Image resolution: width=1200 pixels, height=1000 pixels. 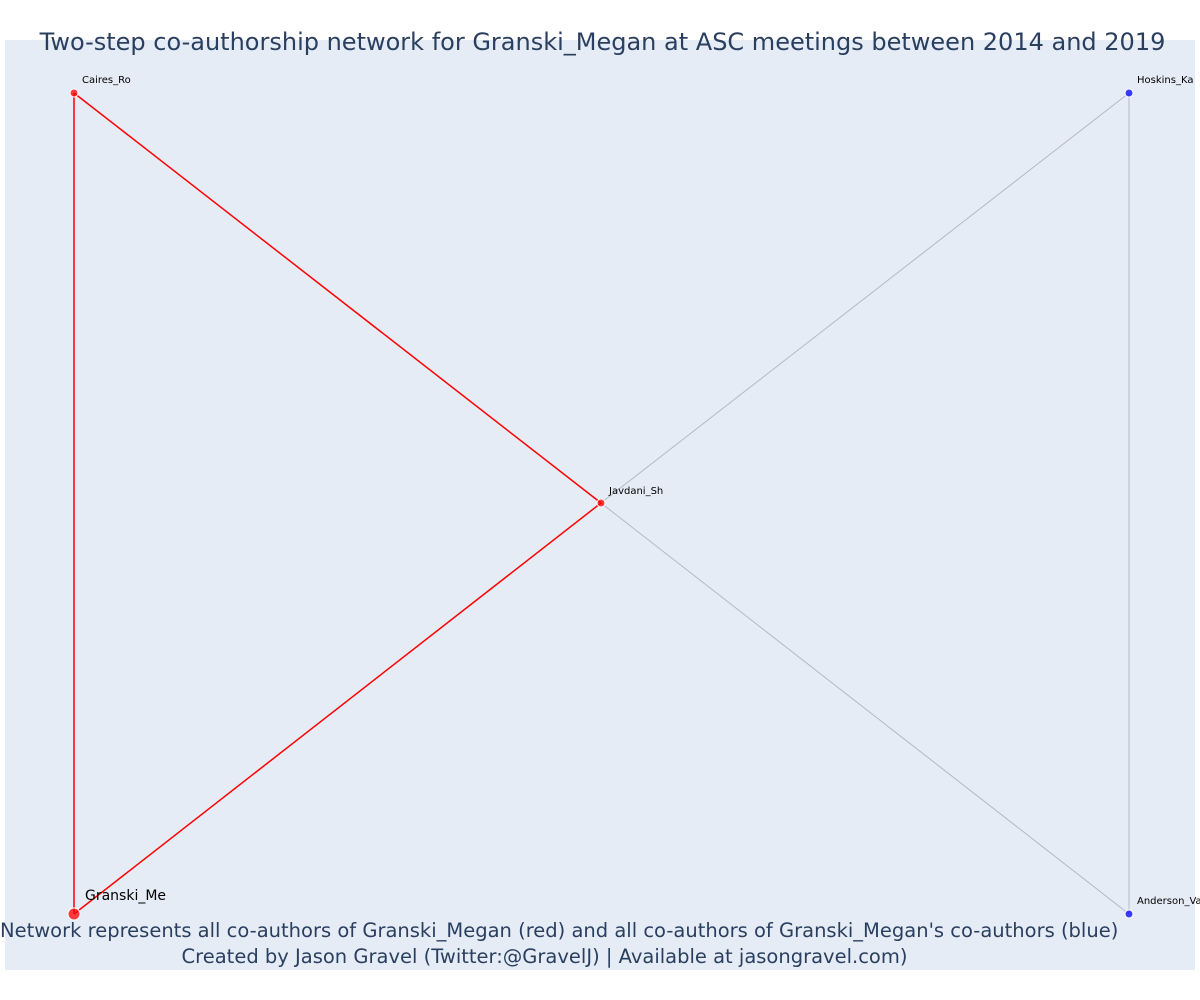 What do you see at coordinates (74, 914) in the screenshot?
I see `node-granski` at bounding box center [74, 914].